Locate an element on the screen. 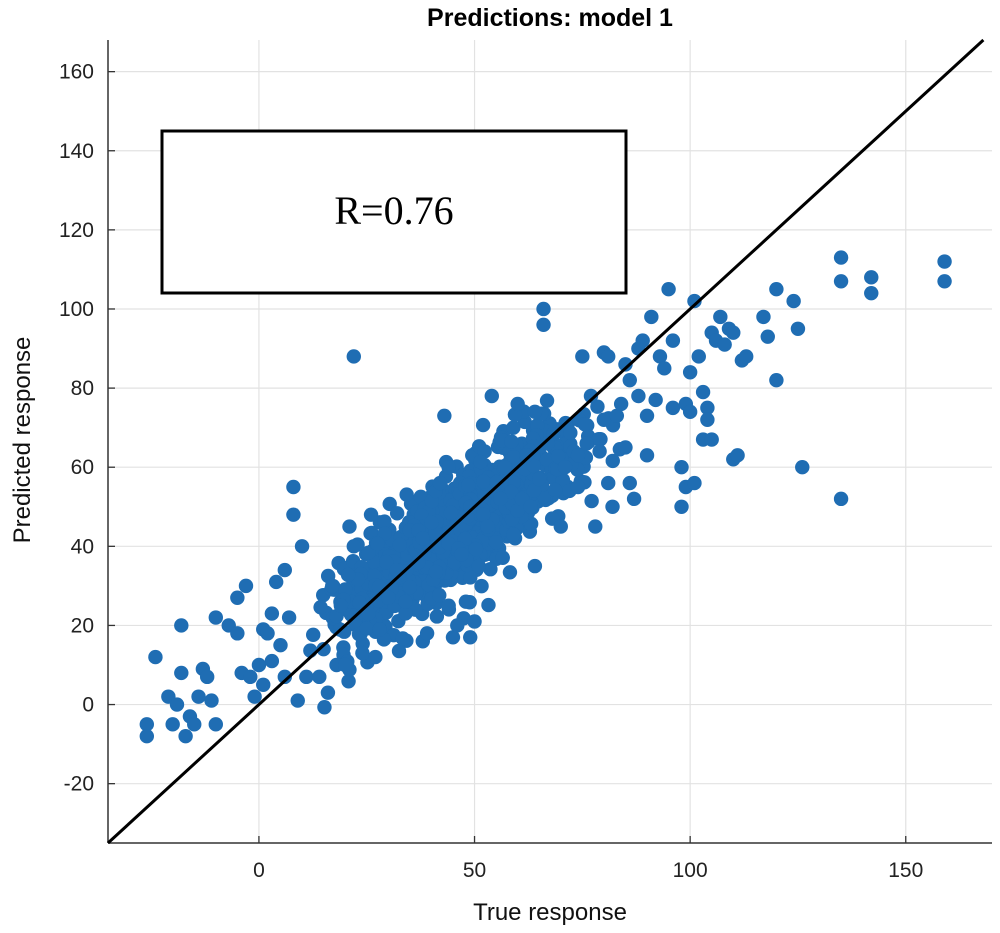 The image size is (1000, 933). y-tick-label: 20 is located at coordinates (82, 625).